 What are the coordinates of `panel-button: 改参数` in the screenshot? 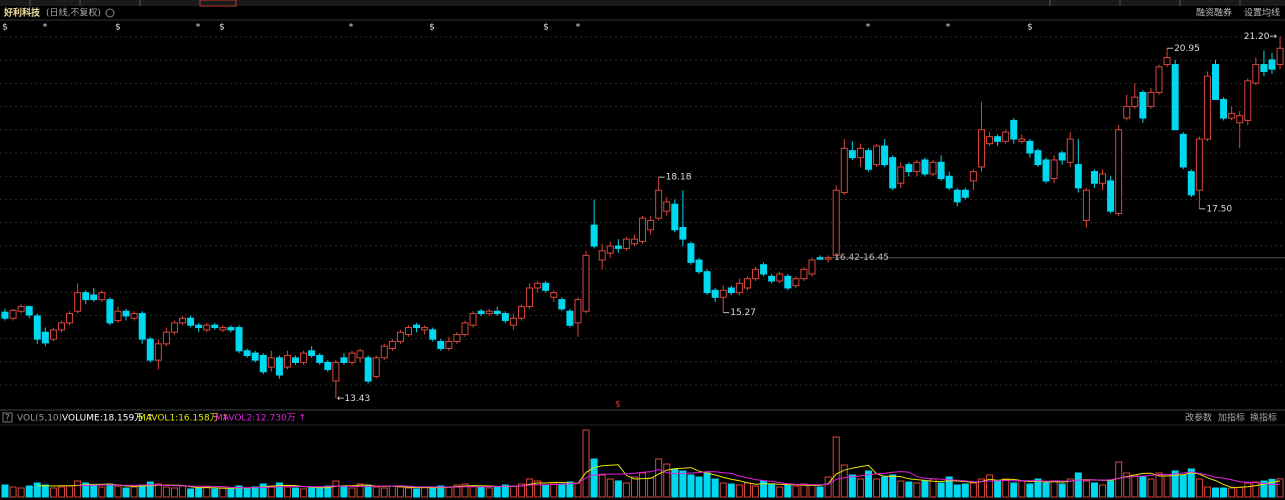 It's located at (1198, 418).